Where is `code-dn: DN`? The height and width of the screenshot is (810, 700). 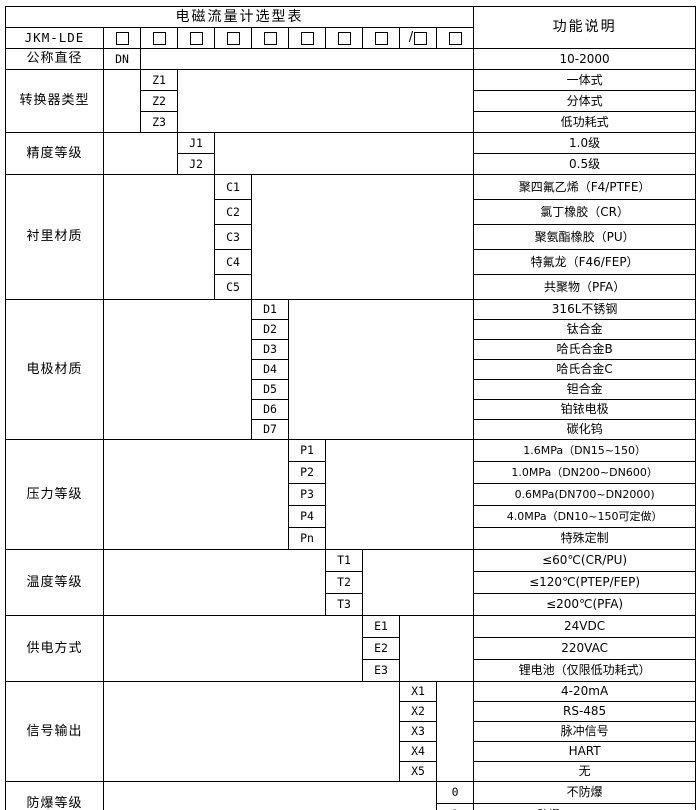 code-dn: DN is located at coordinates (122, 59).